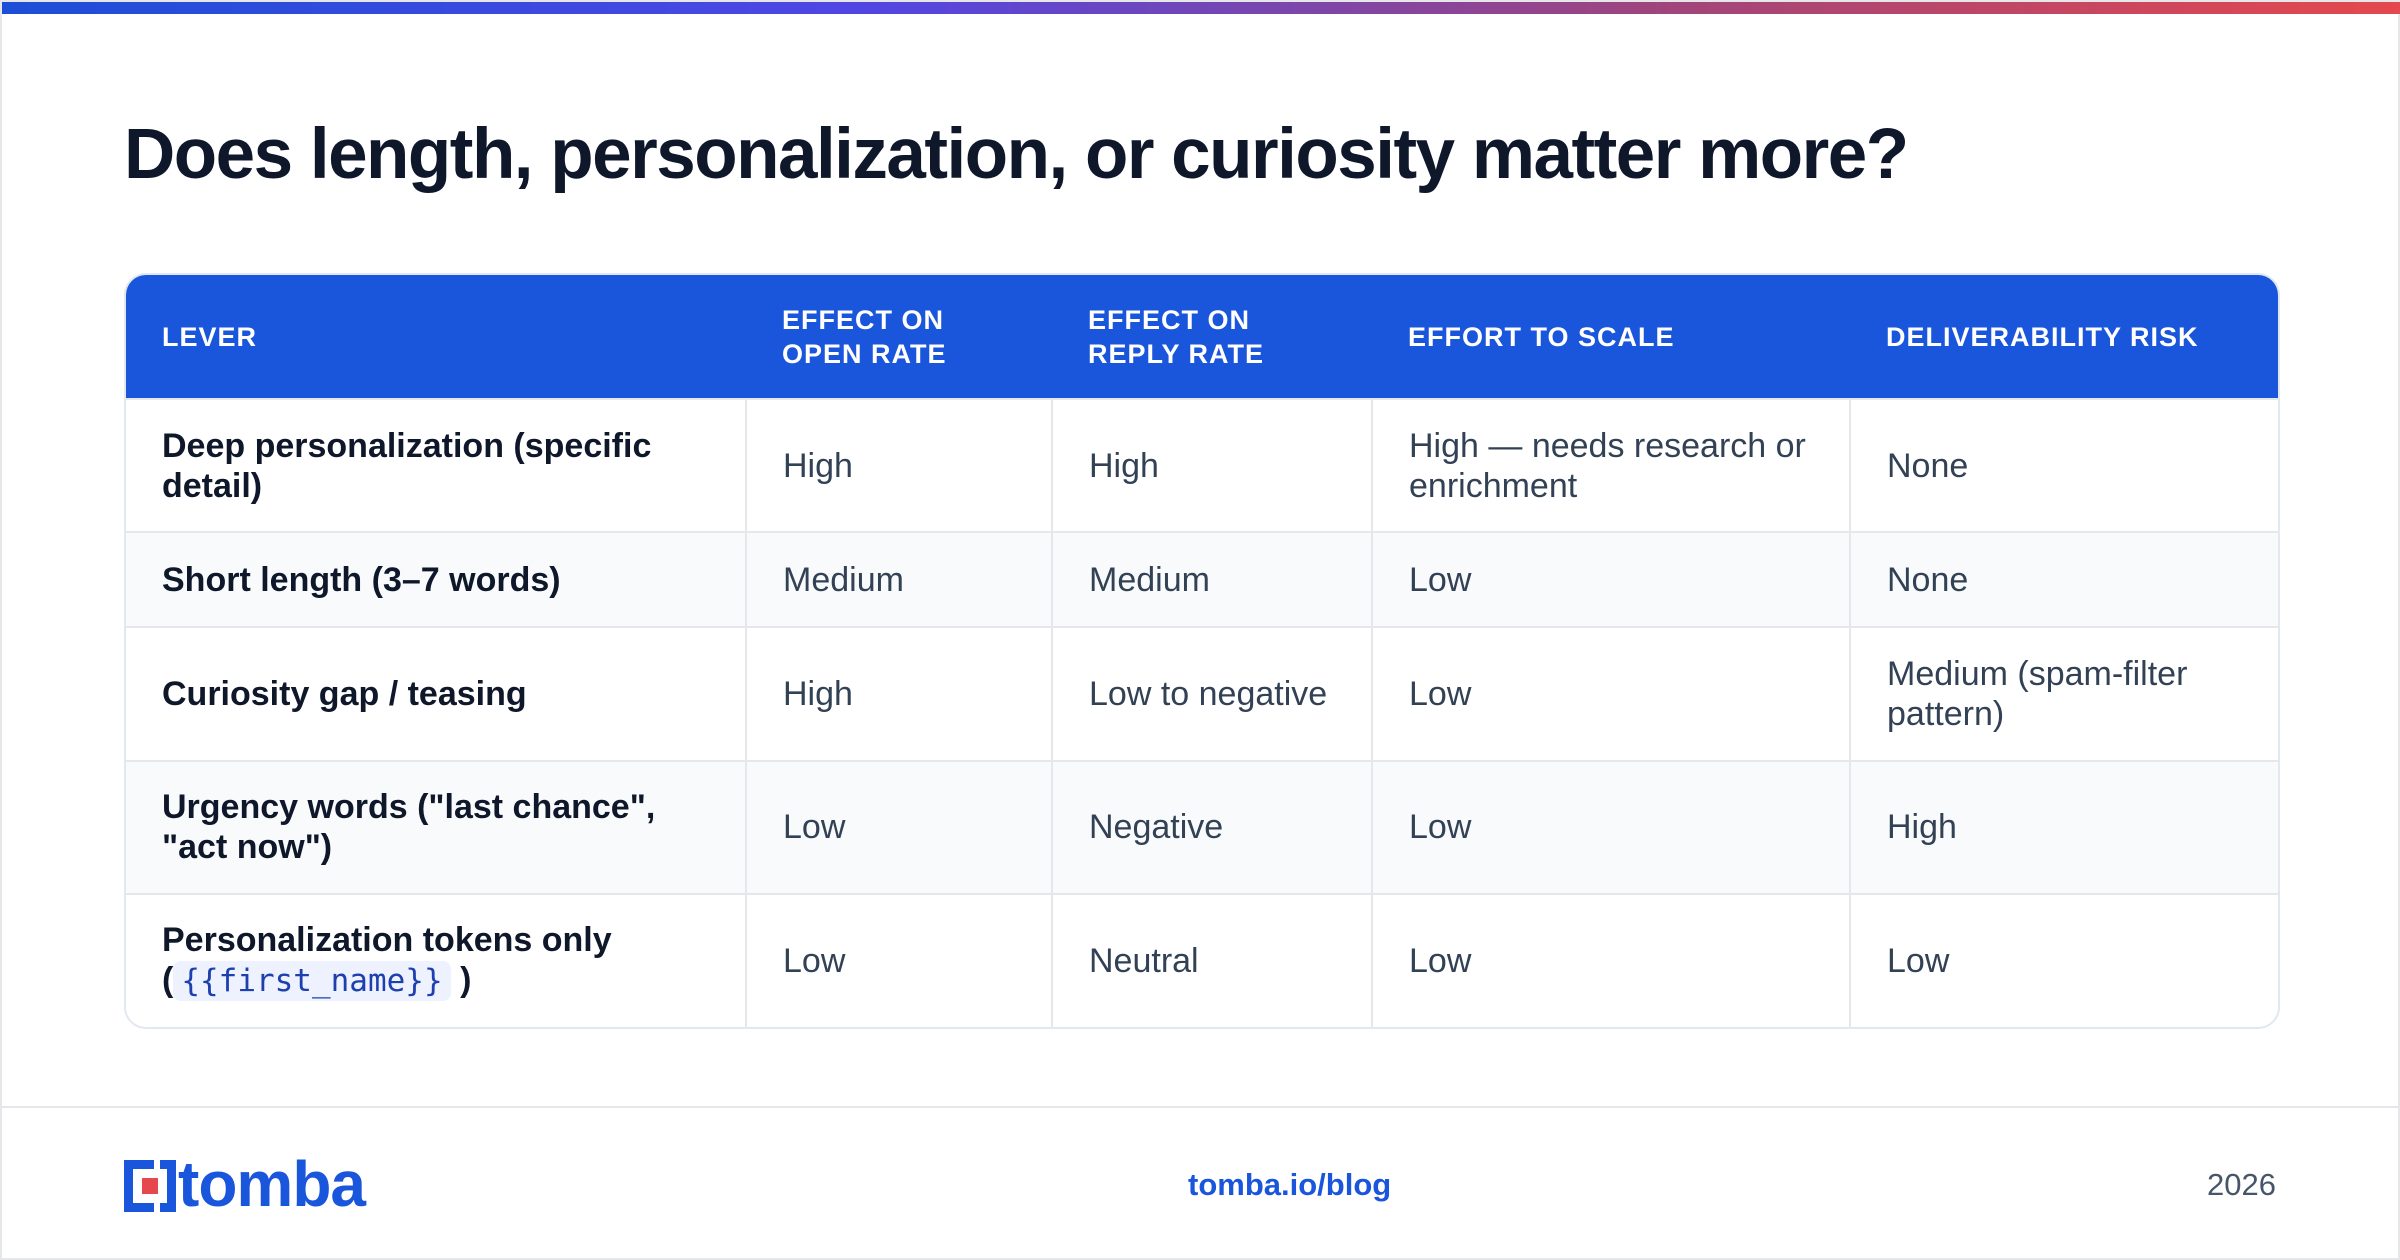  What do you see at coordinates (2063, 826) in the screenshot?
I see `cell-risk: High` at bounding box center [2063, 826].